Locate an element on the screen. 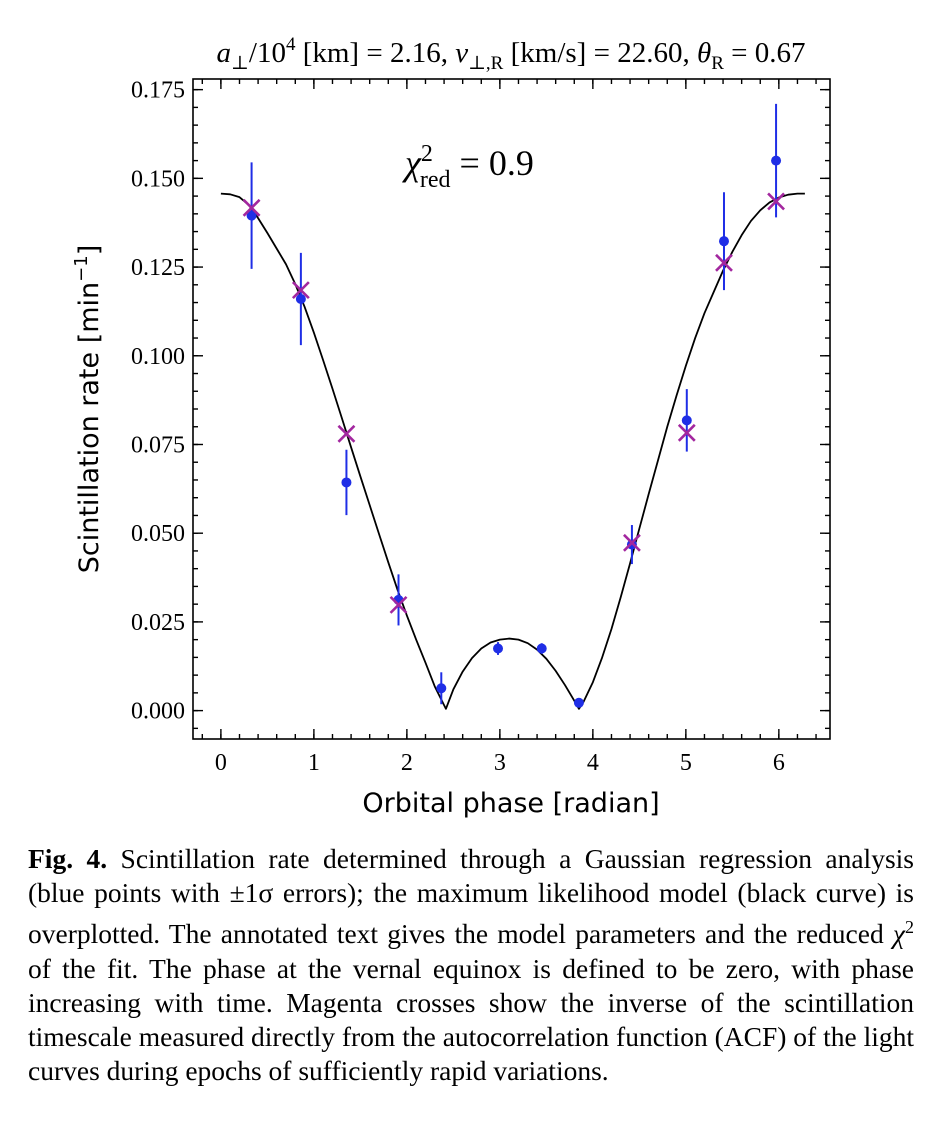 The width and height of the screenshot is (938, 1148). y-tick-label: 0.050 is located at coordinates (158, 534).